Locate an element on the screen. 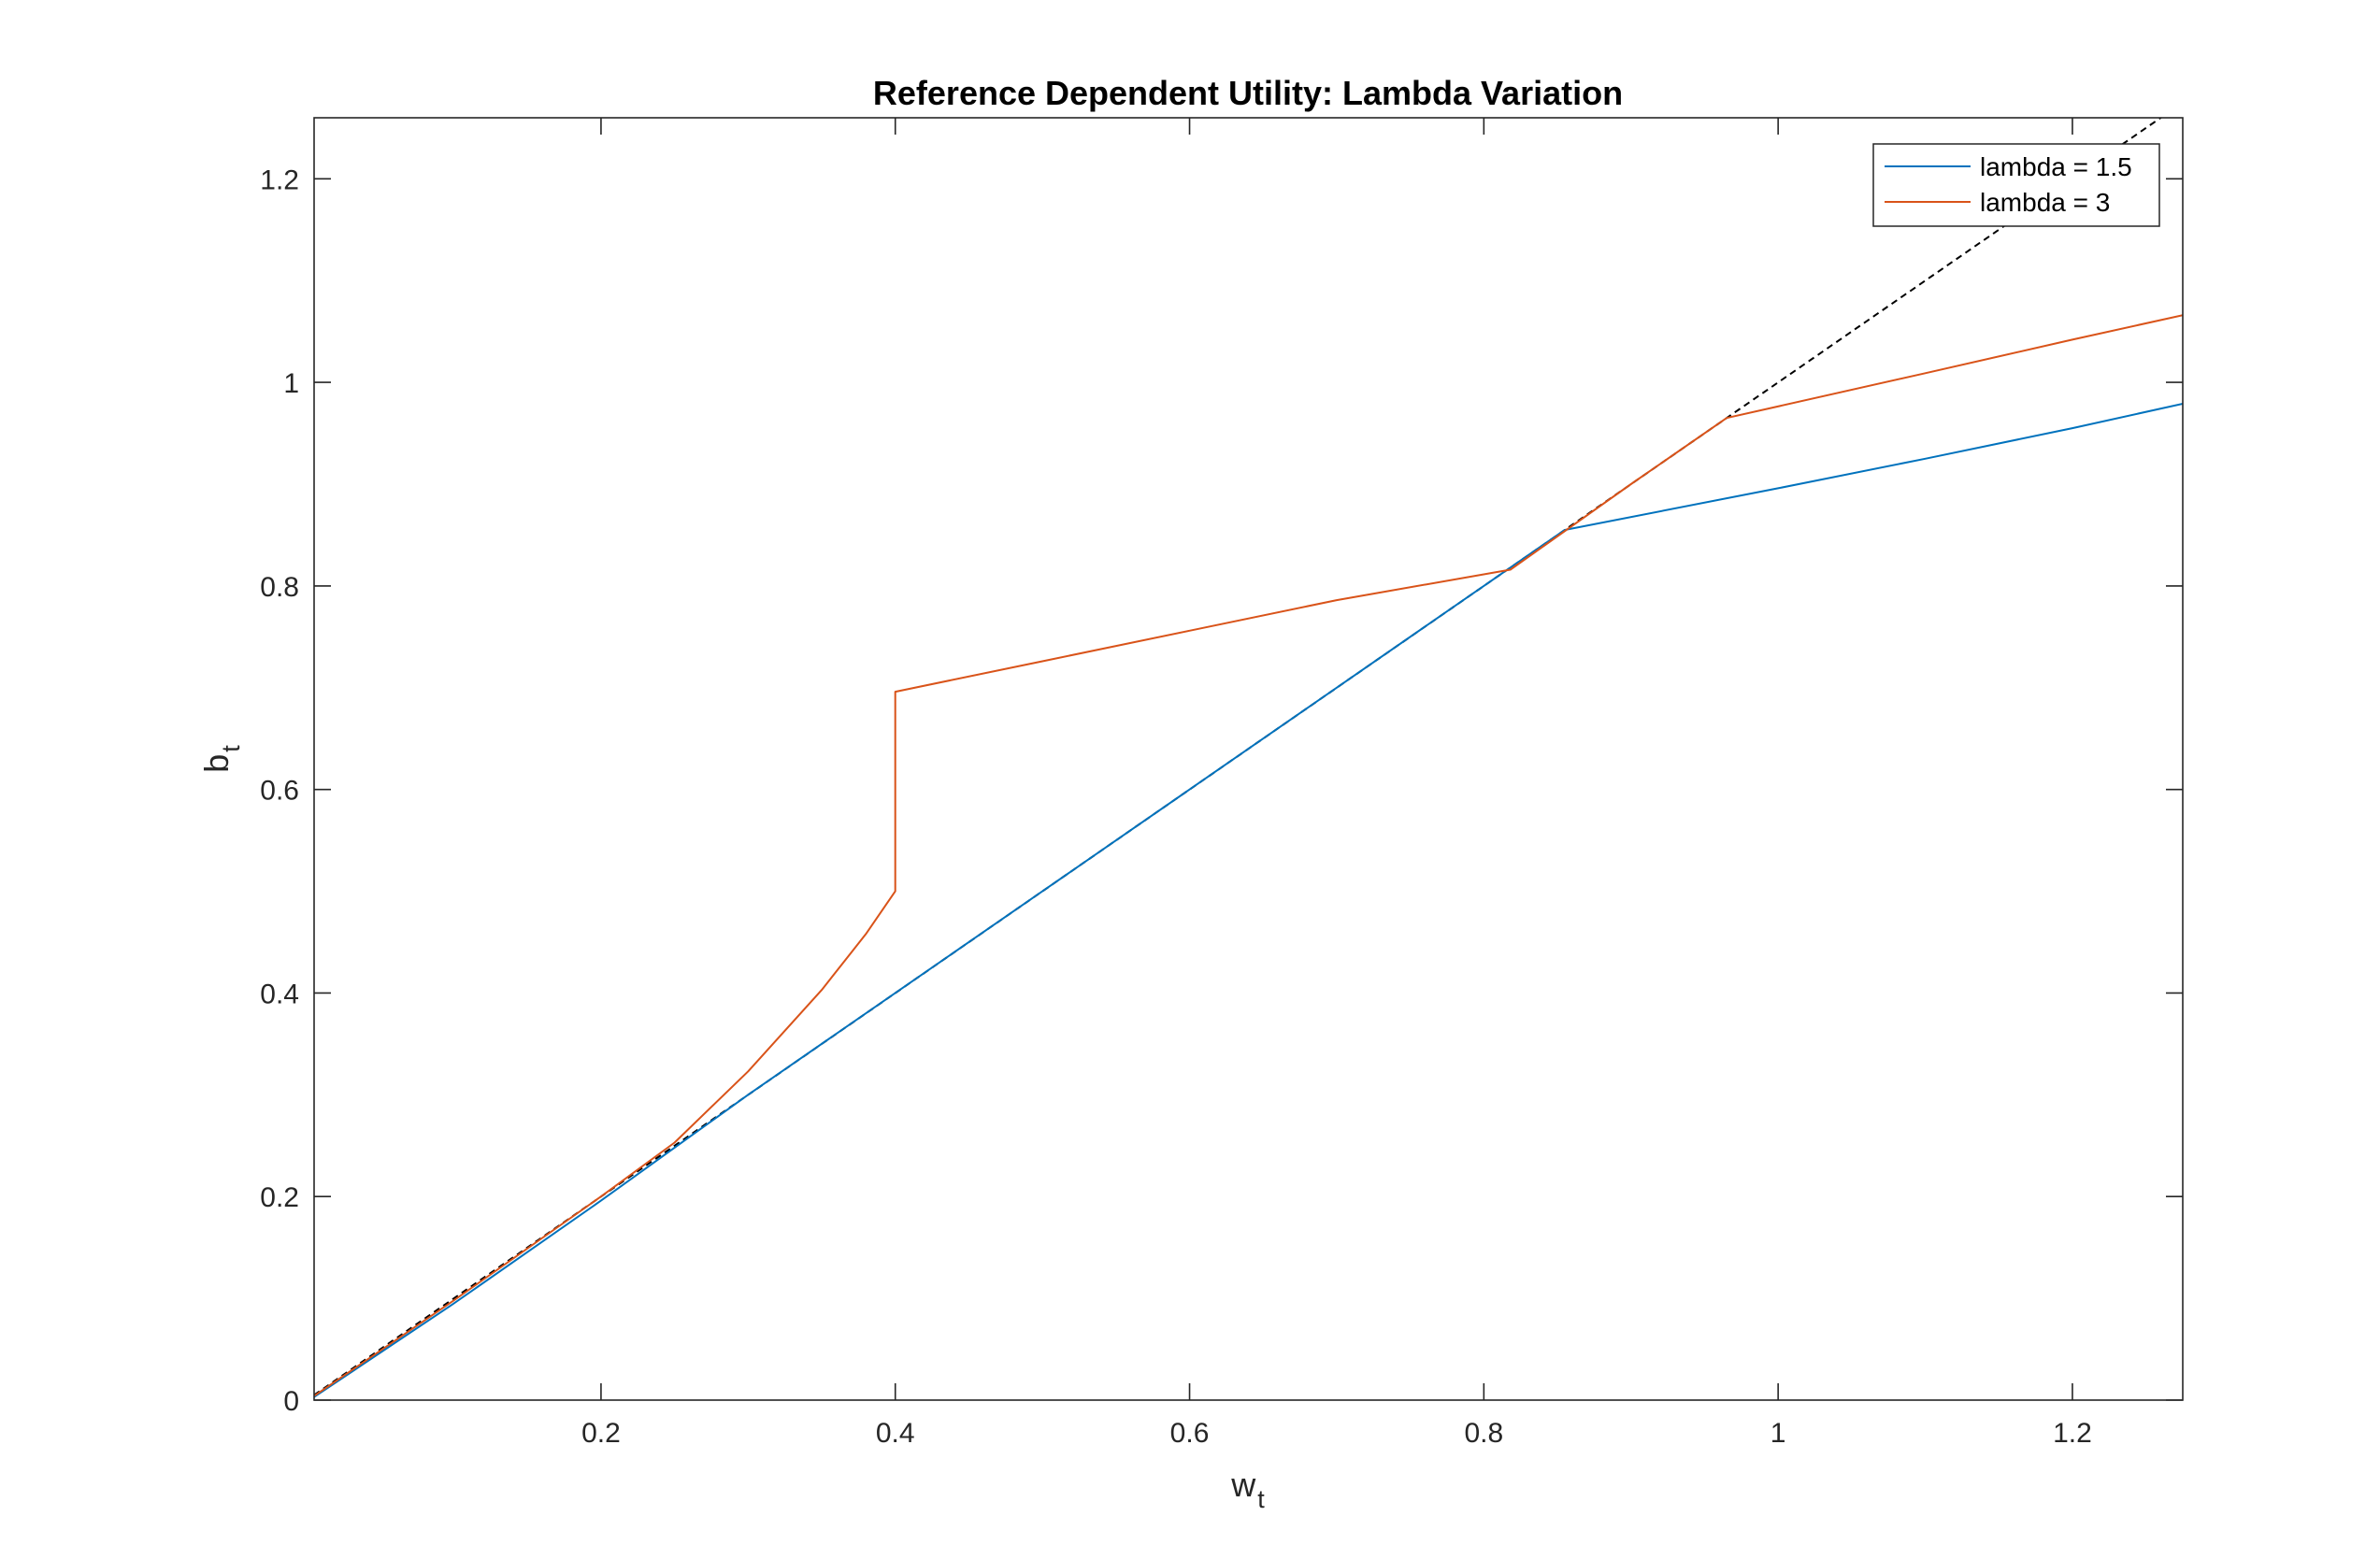 The image size is (2380, 1559). x-tick-label: 0.4 is located at coordinates (895, 1433).